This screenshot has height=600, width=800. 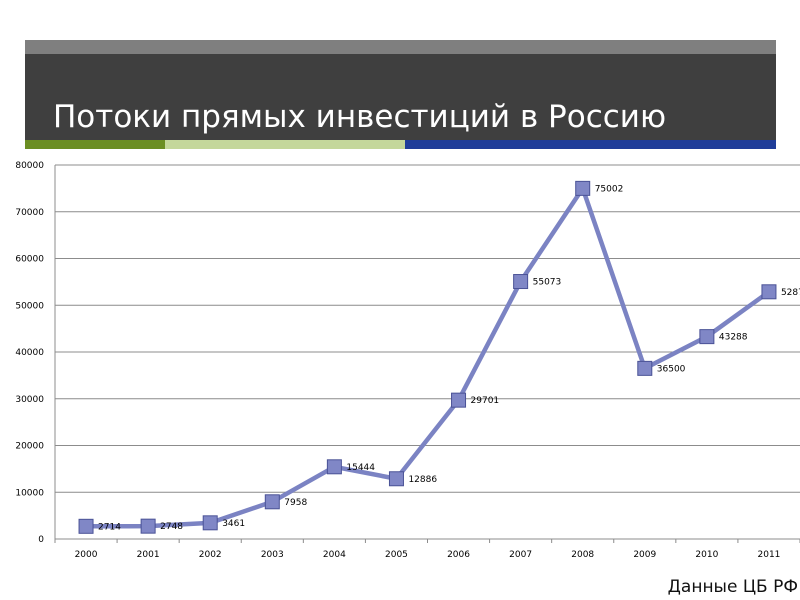 What do you see at coordinates (485, 401) in the screenshot?
I see `data-label: 29701` at bounding box center [485, 401].